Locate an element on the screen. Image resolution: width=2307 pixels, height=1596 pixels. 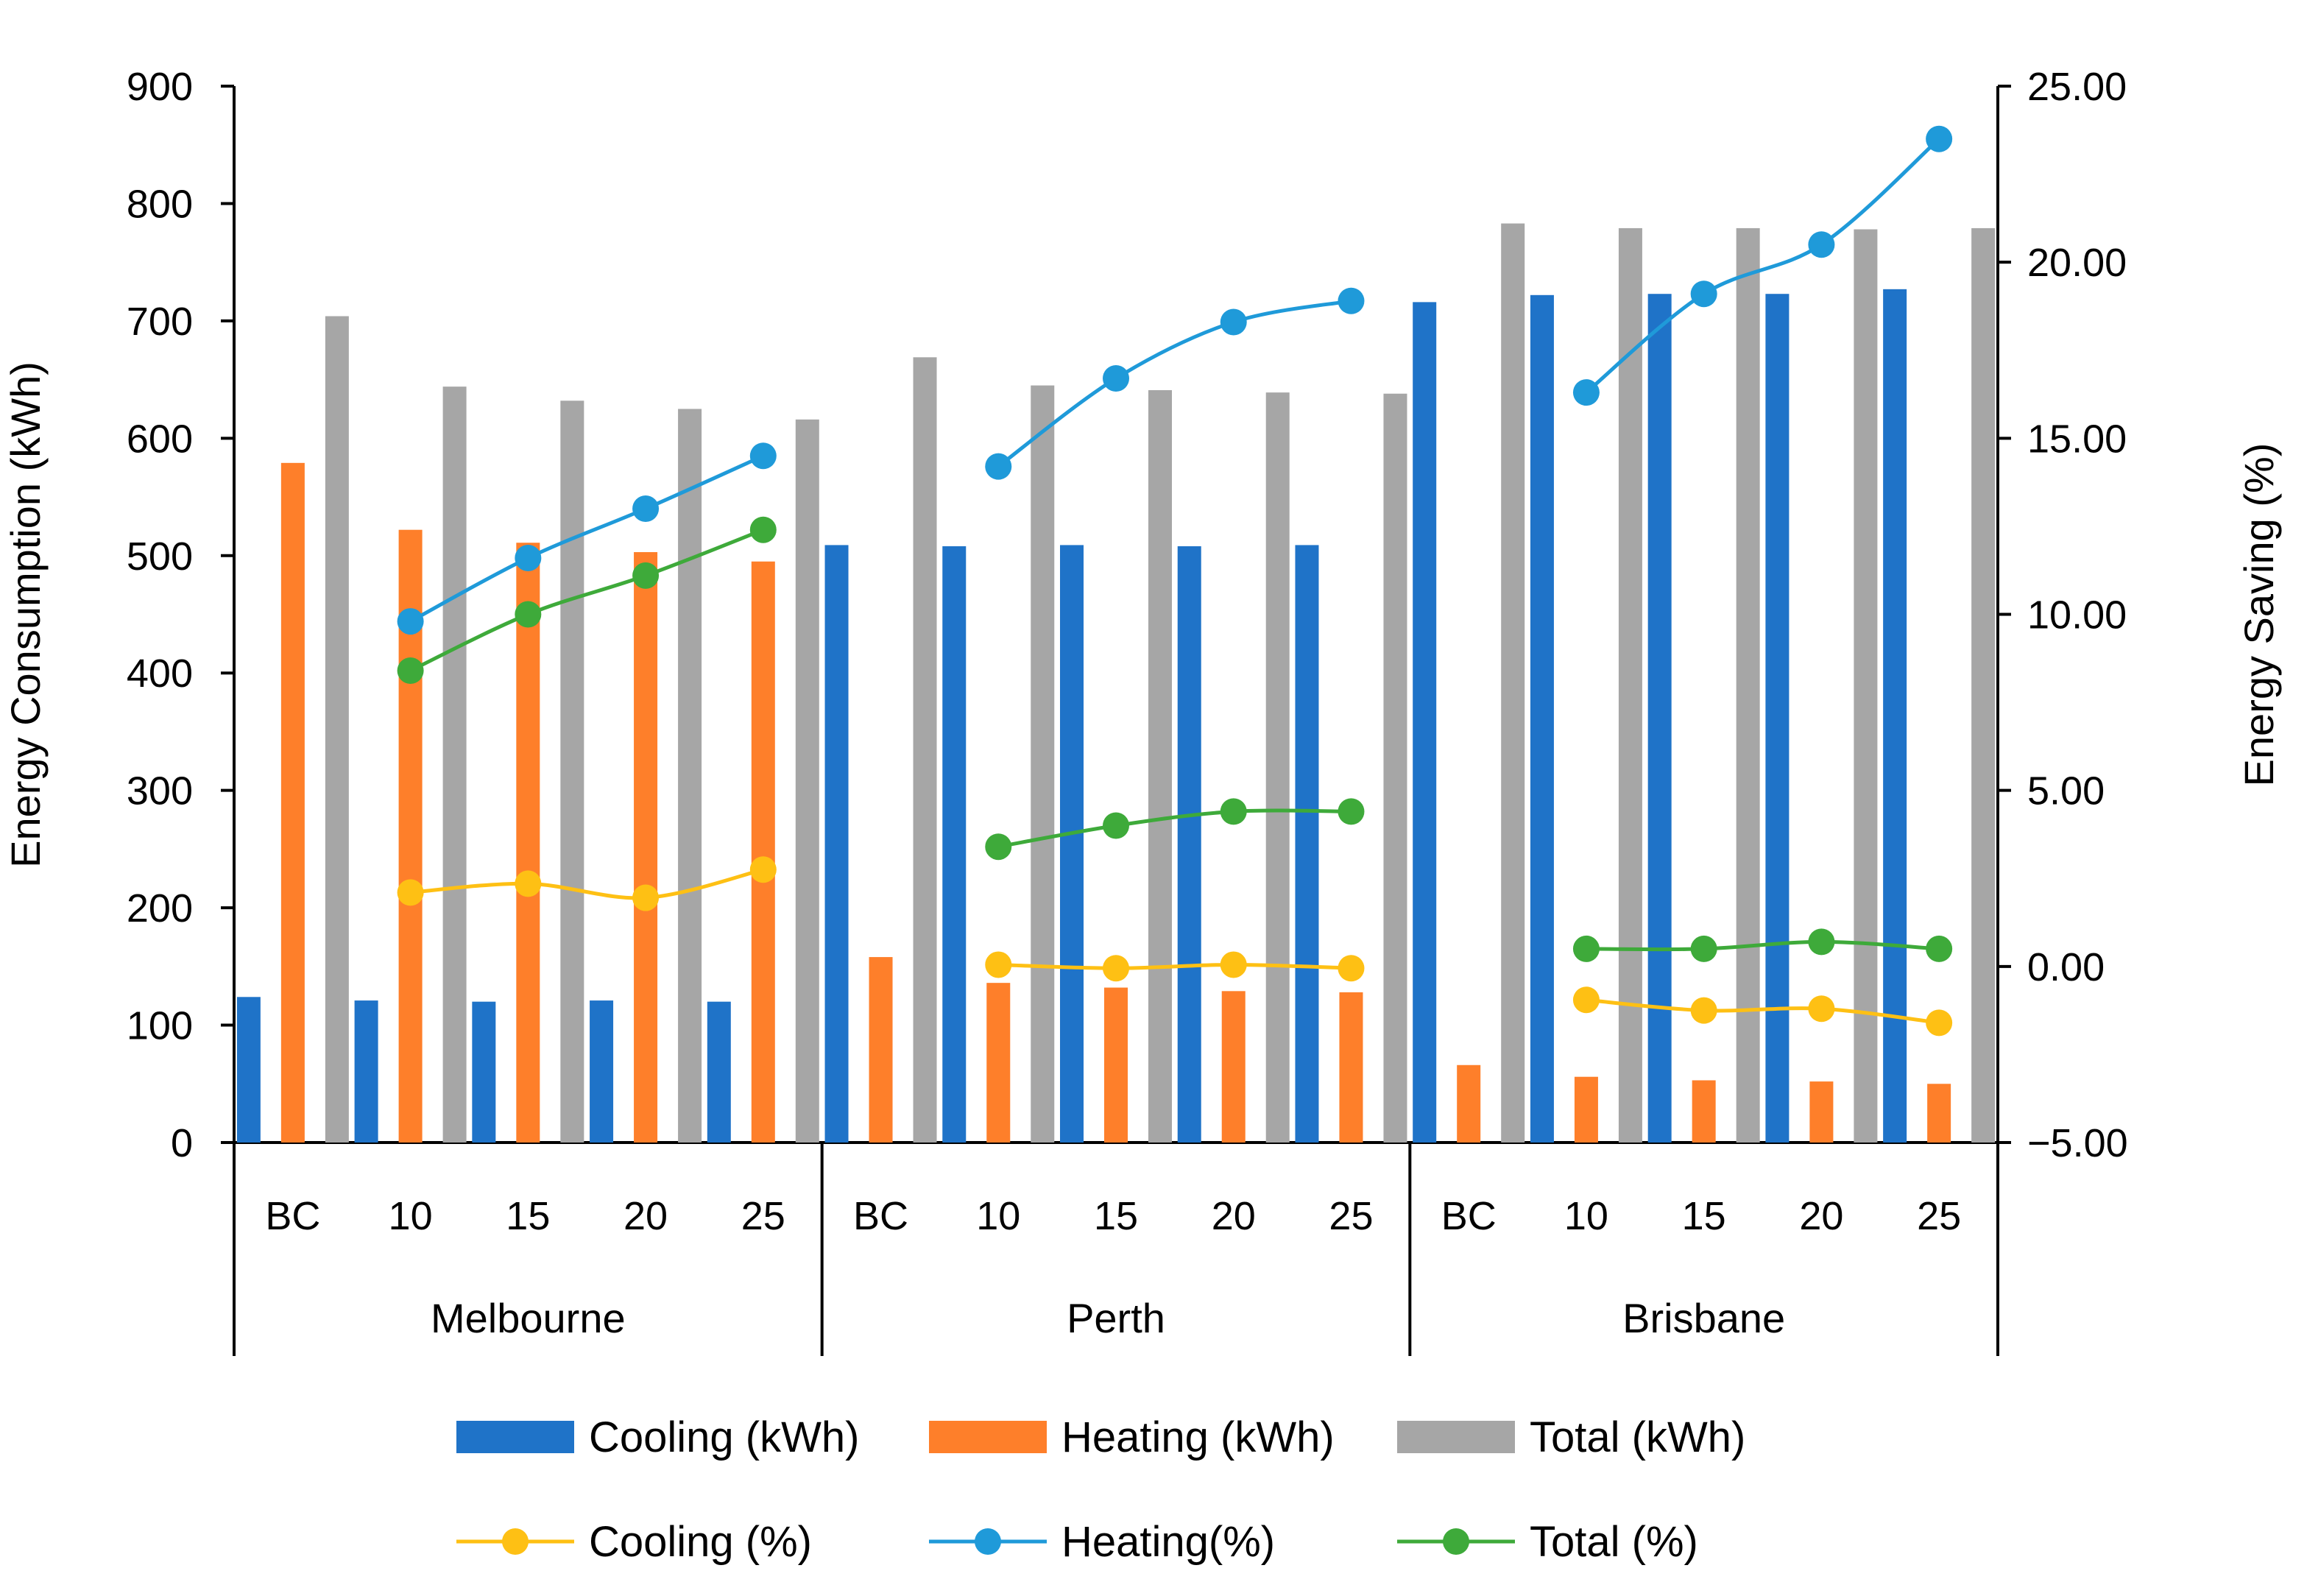
y-tick-label: 600 is located at coordinates (160, 439).